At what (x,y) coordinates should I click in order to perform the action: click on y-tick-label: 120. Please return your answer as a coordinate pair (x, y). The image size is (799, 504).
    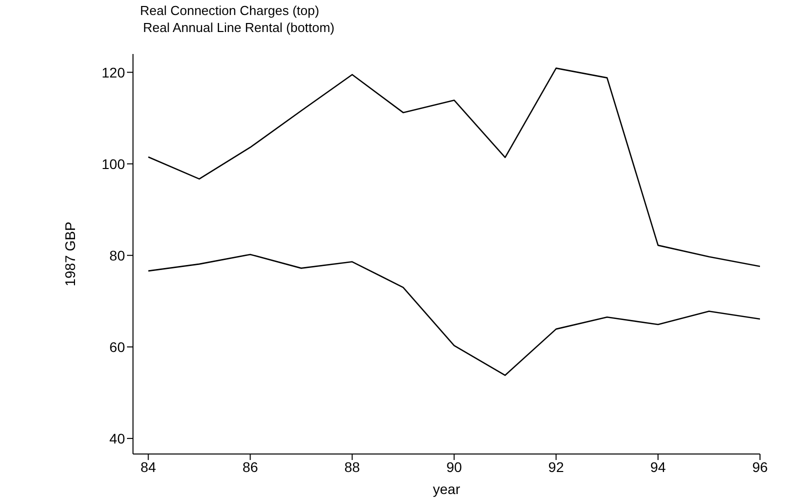
    Looking at the image, I should click on (114, 72).